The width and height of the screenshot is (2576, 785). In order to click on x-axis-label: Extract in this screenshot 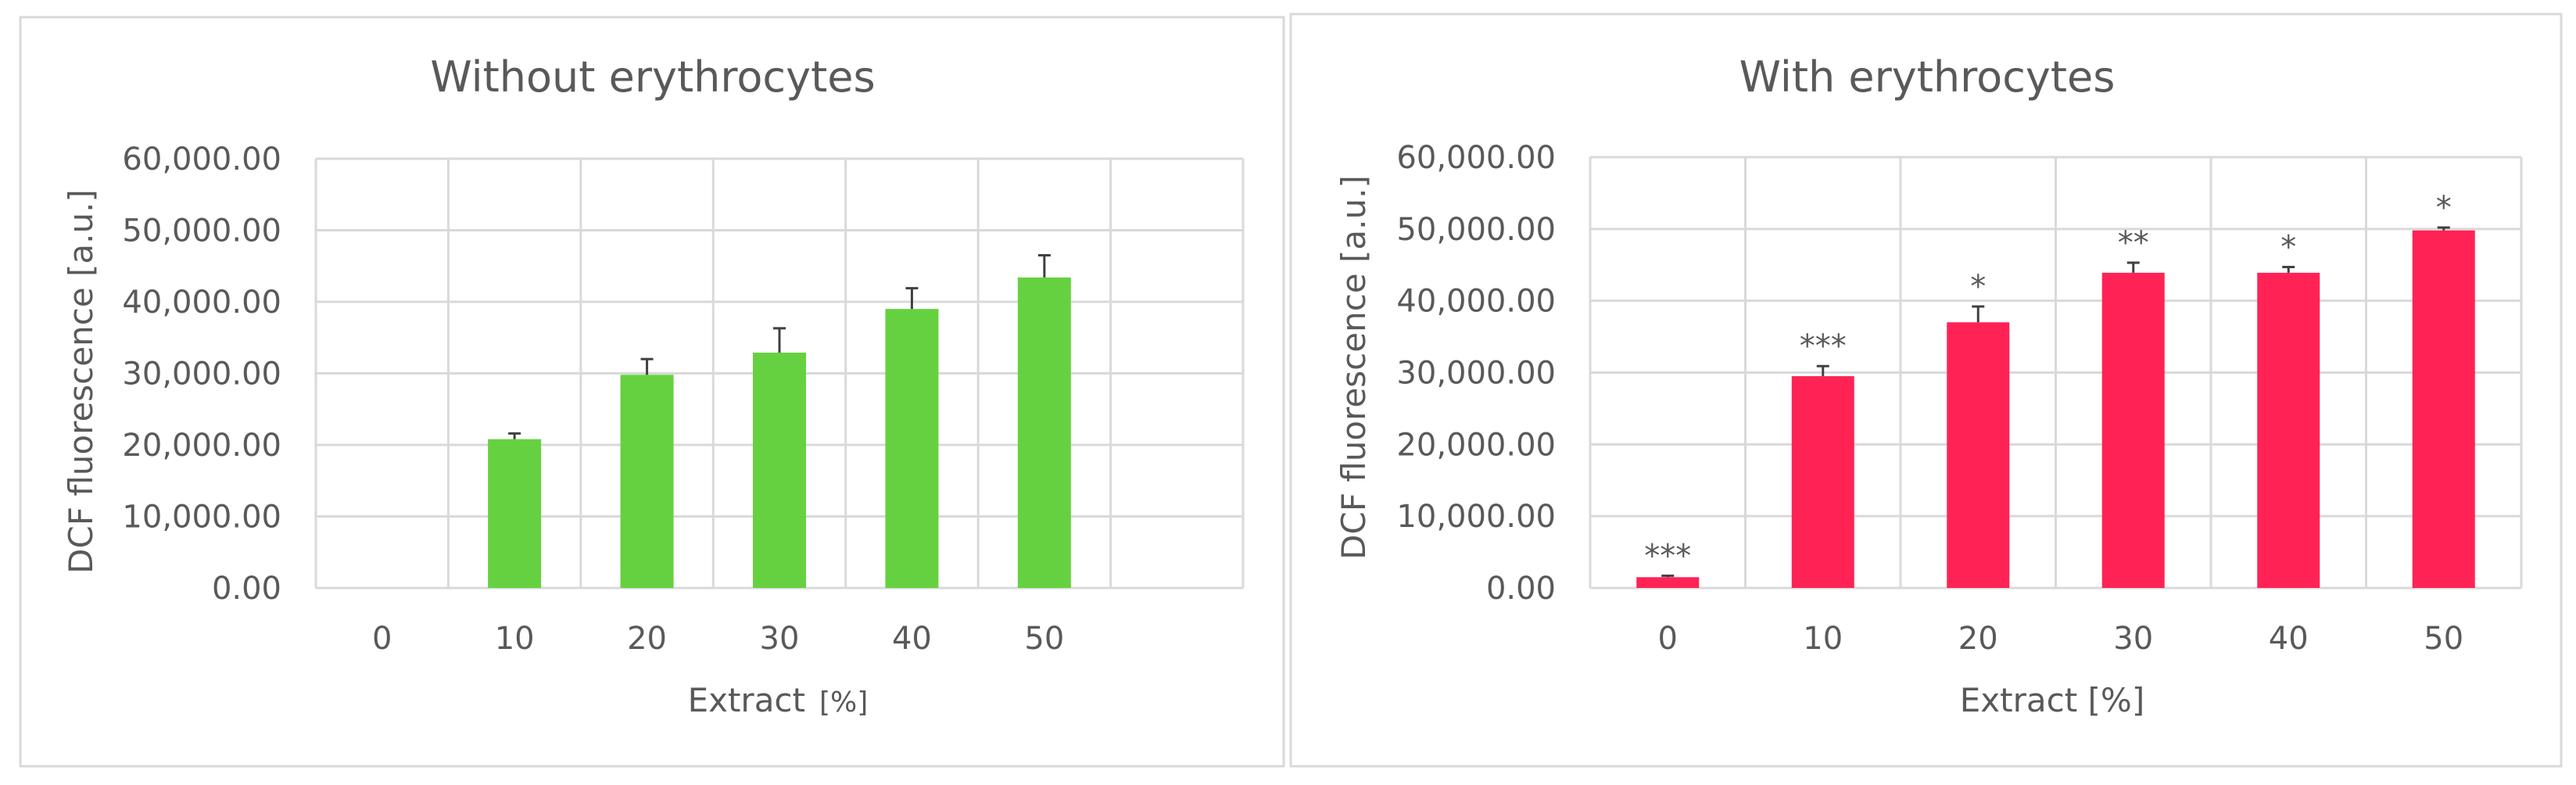, I will do `click(746, 700)`.